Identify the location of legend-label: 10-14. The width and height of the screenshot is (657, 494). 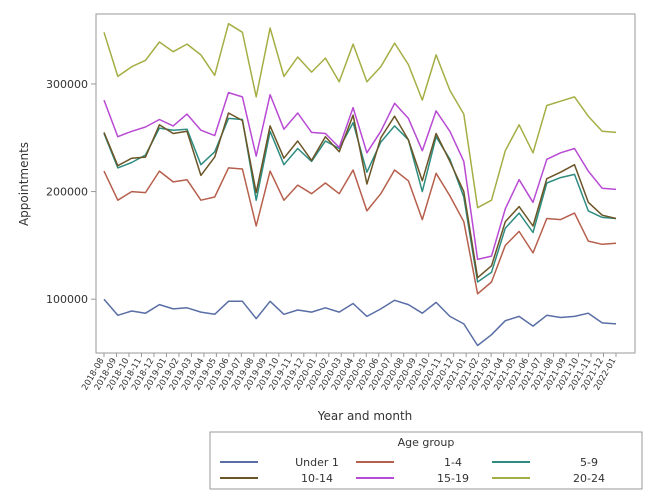
(317, 478).